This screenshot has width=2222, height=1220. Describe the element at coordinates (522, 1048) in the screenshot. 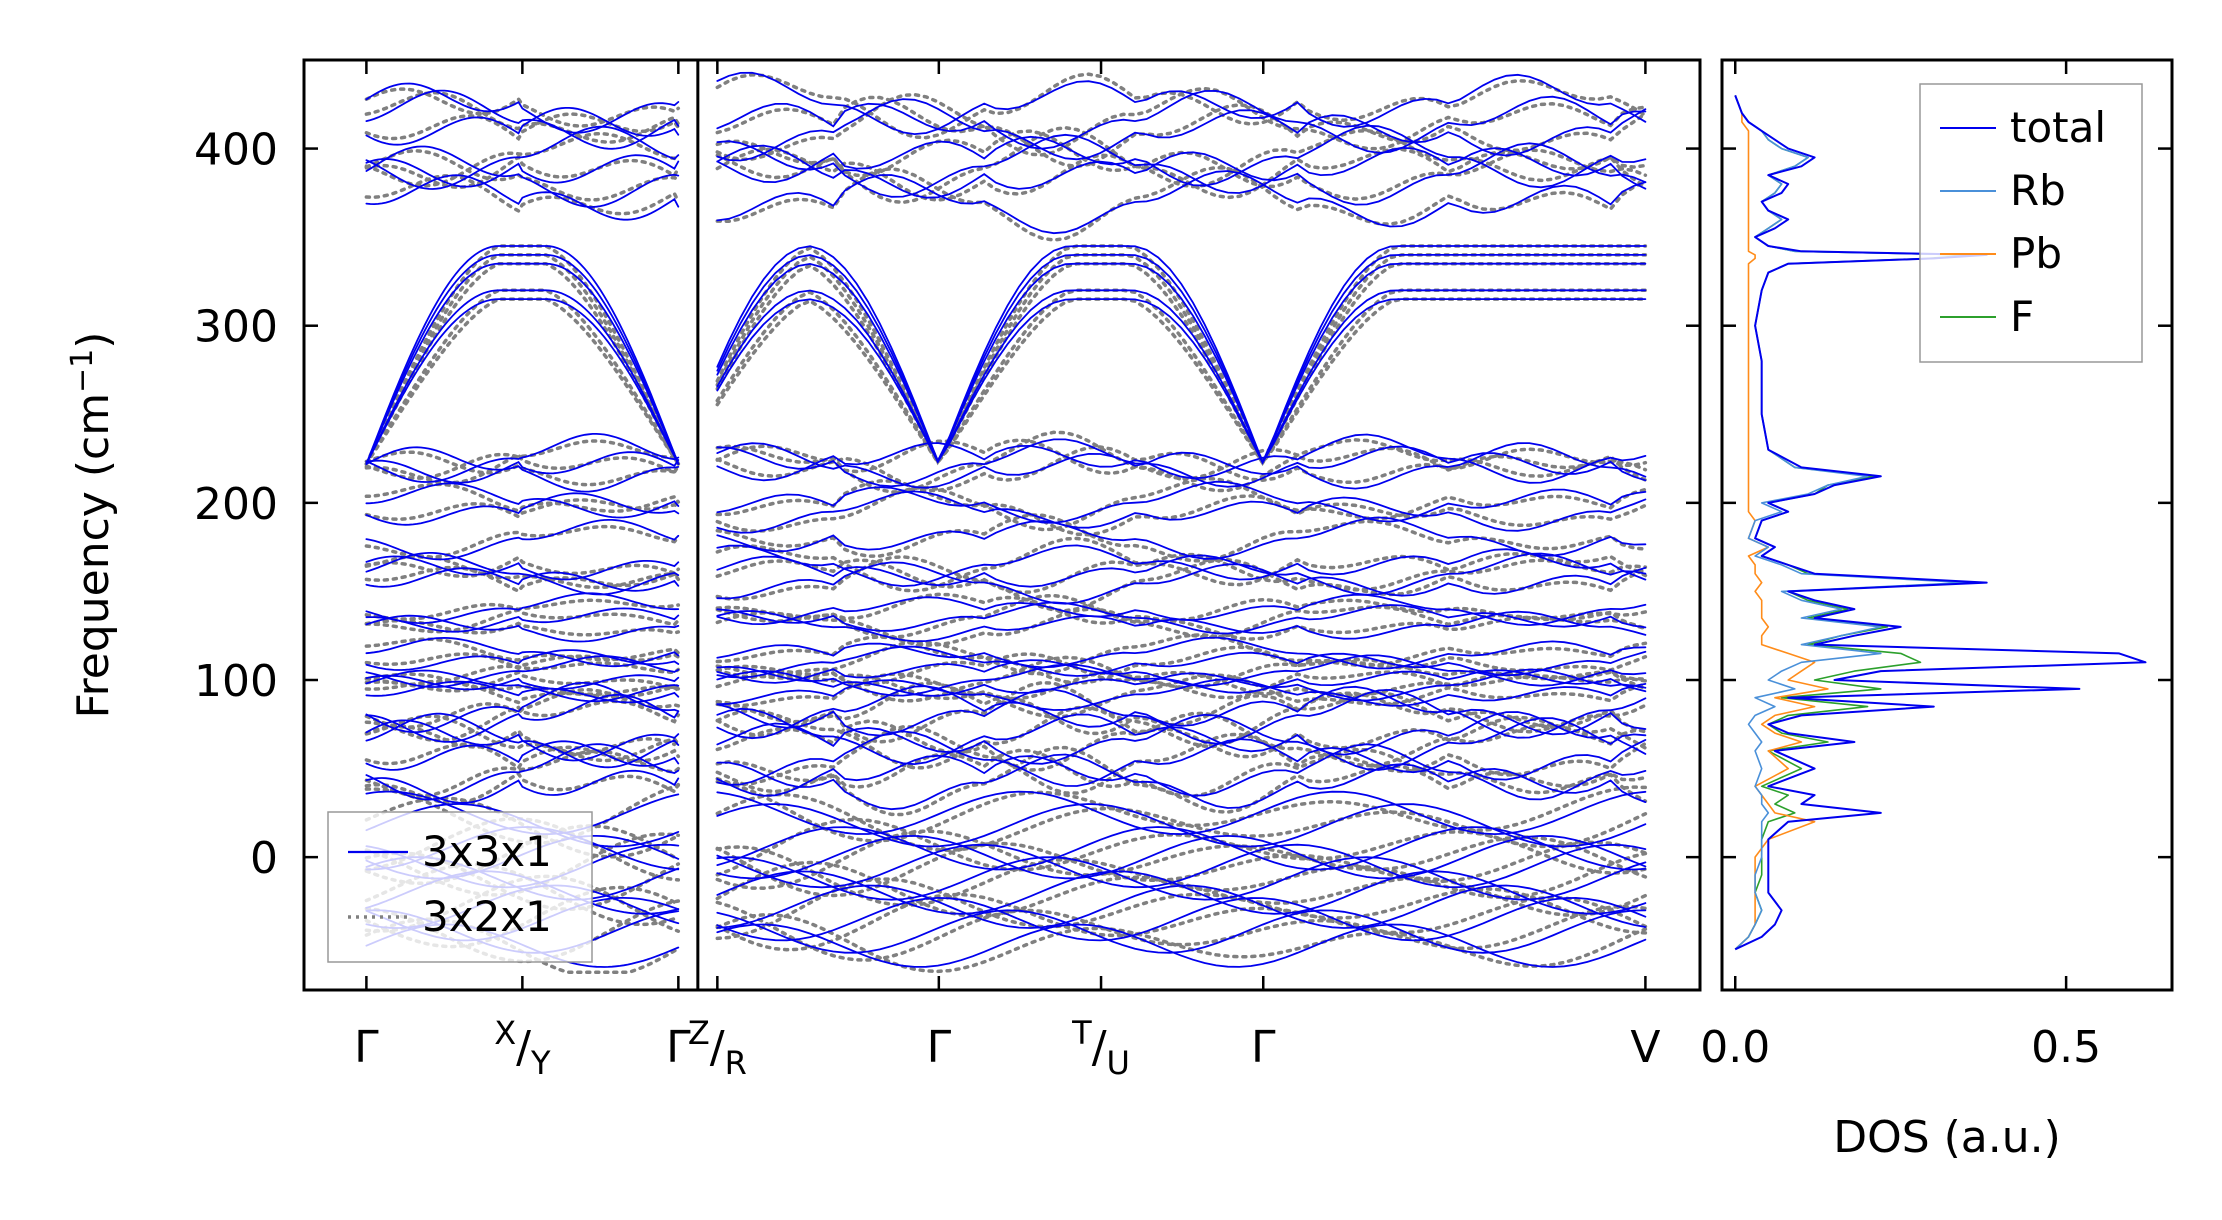

I see `kpoint-label: X/Y` at that location.